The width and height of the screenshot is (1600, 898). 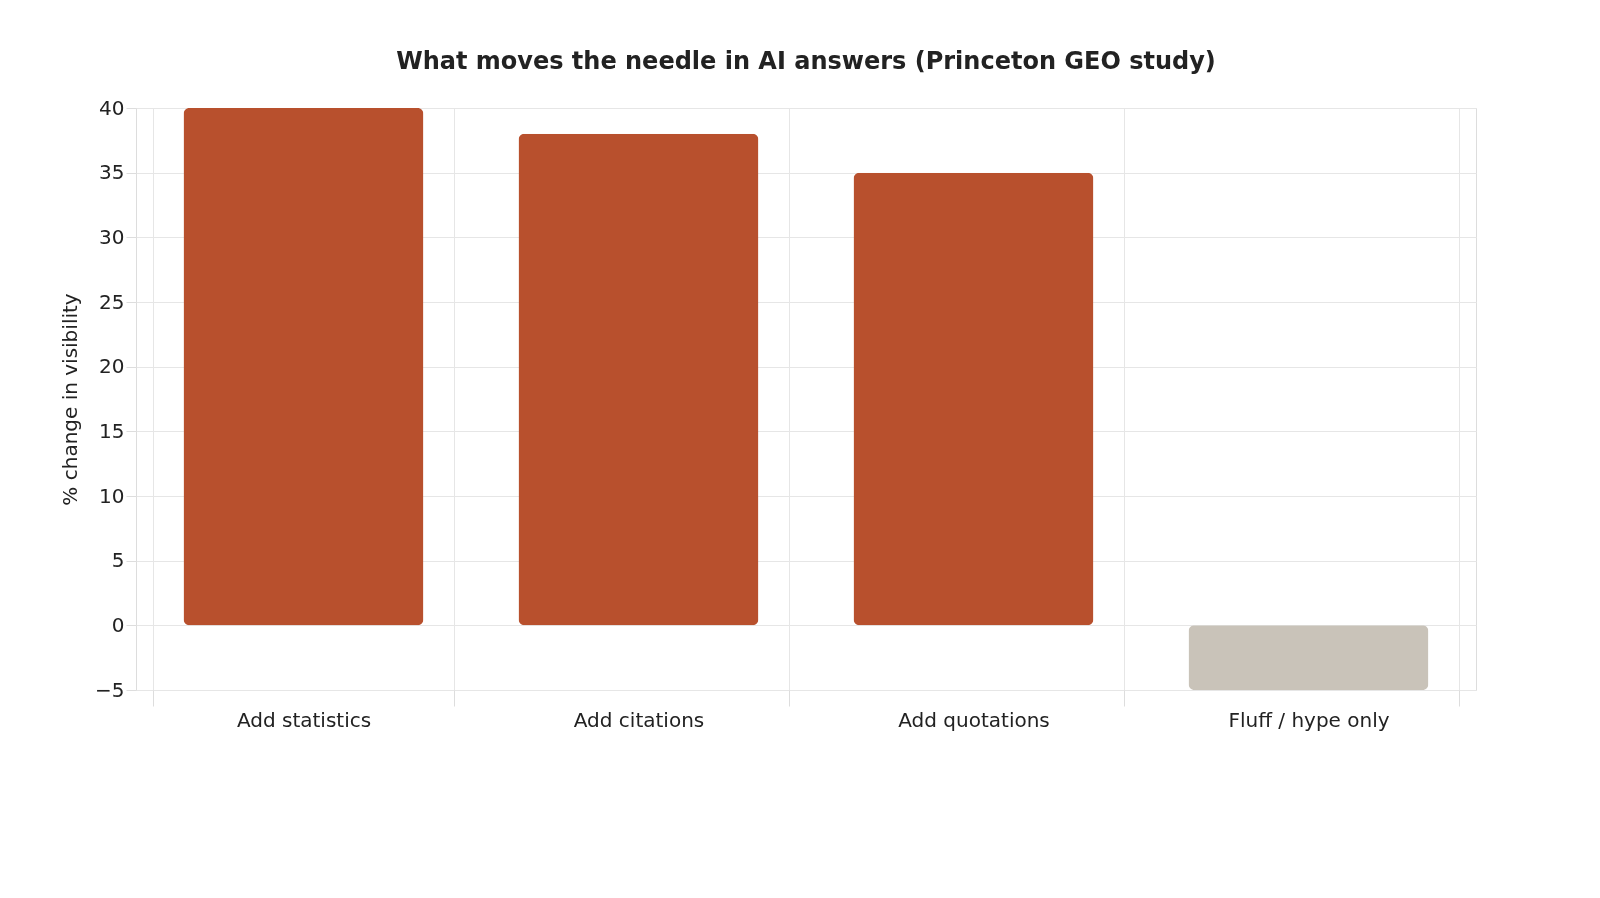 What do you see at coordinates (639, 719) in the screenshot?
I see `x-tick-label: Add citations` at bounding box center [639, 719].